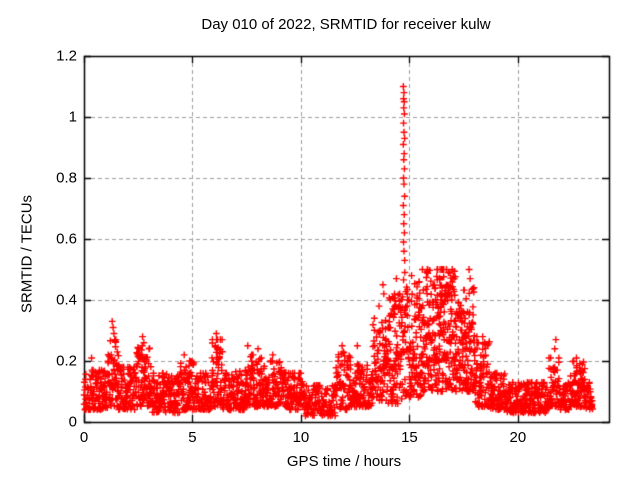 This screenshot has height=480, width=640. What do you see at coordinates (192, 437) in the screenshot?
I see `x-tick-label: 5` at bounding box center [192, 437].